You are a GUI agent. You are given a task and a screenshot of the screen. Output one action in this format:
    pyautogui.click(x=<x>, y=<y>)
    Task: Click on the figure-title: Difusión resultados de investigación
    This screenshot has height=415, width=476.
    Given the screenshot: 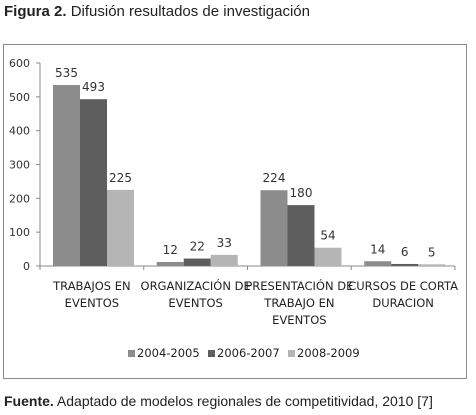 What is the action you would take?
    pyautogui.click(x=190, y=11)
    